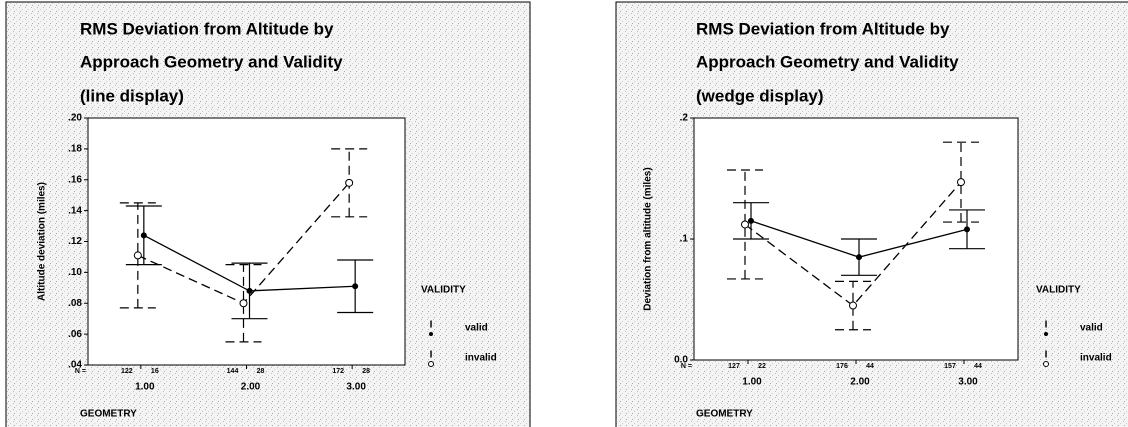 The height and width of the screenshot is (427, 1128). Describe the element at coordinates (75, 179) in the screenshot. I see `y-tick-label: .16` at that location.